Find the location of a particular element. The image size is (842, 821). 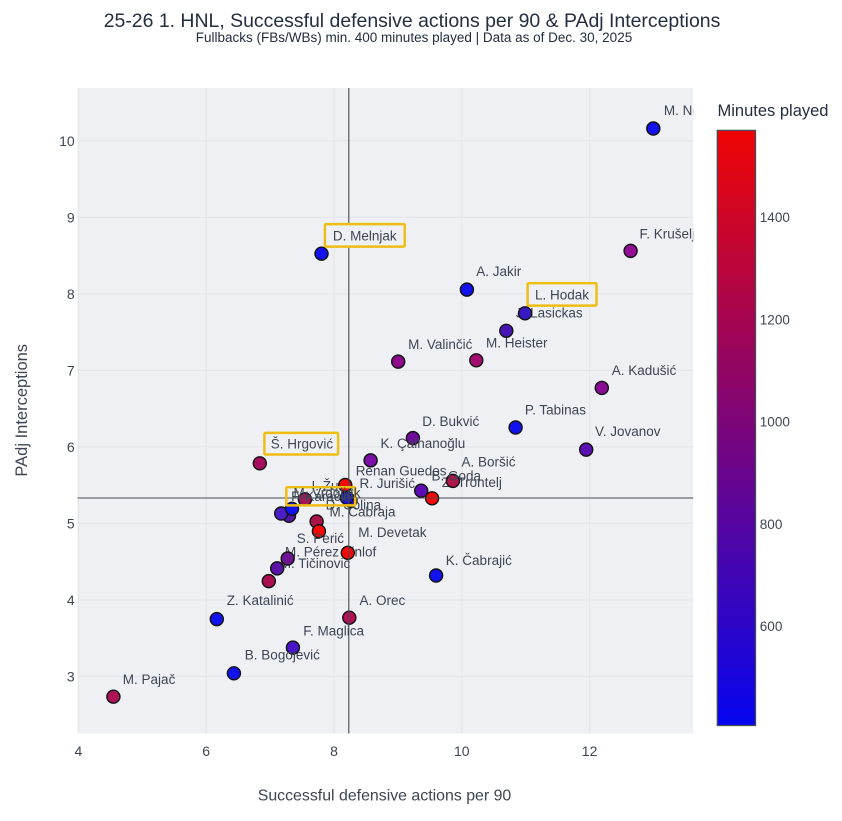

svg-text: M. Ndockyt is located at coordinates (698, 110).